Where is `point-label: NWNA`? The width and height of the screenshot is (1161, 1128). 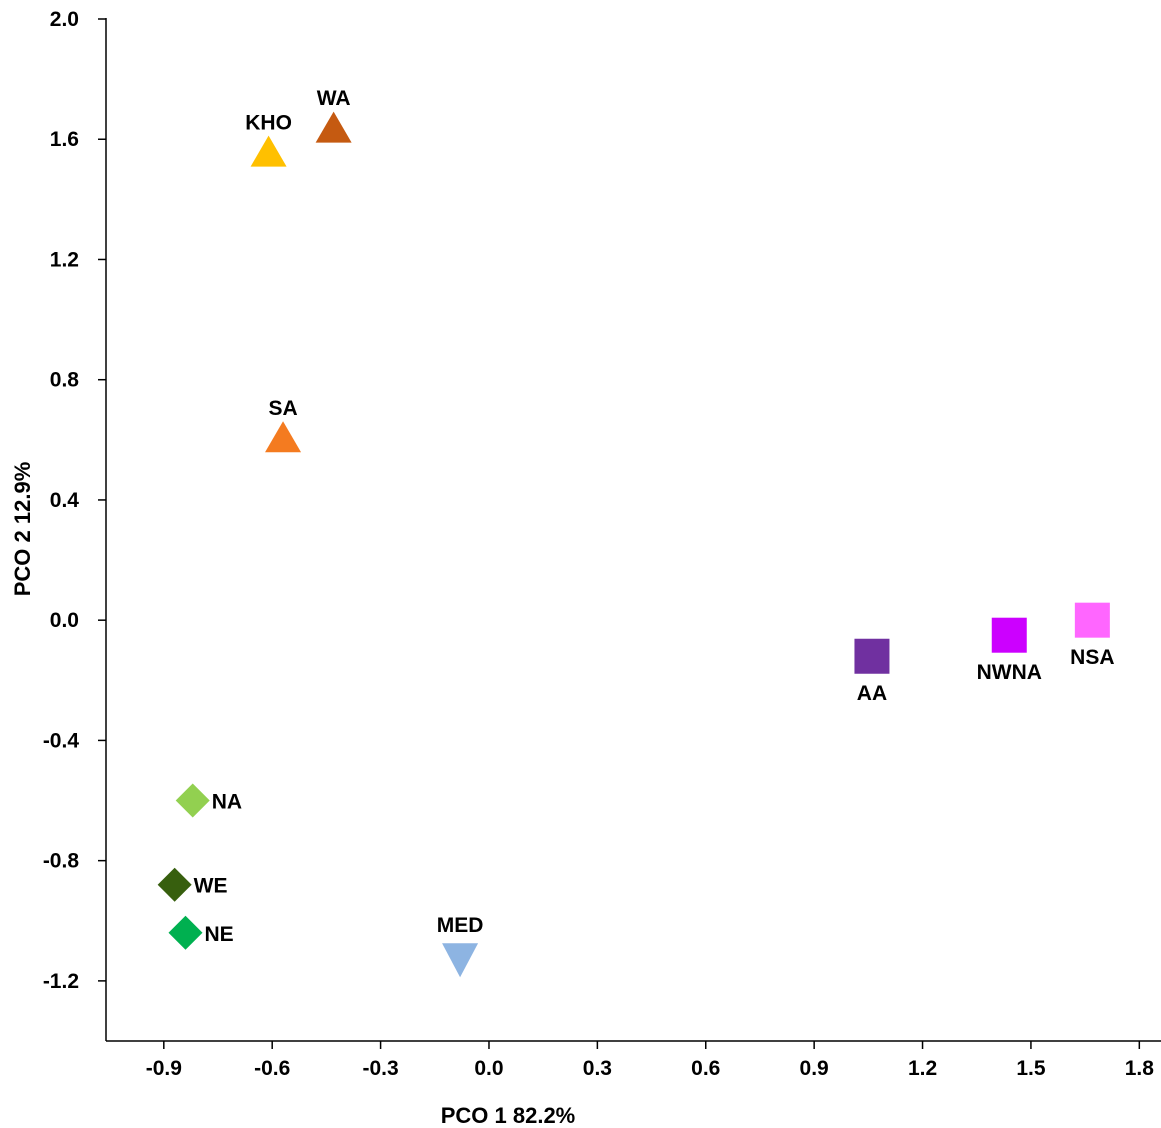
point-label: NWNA is located at coordinates (1009, 672).